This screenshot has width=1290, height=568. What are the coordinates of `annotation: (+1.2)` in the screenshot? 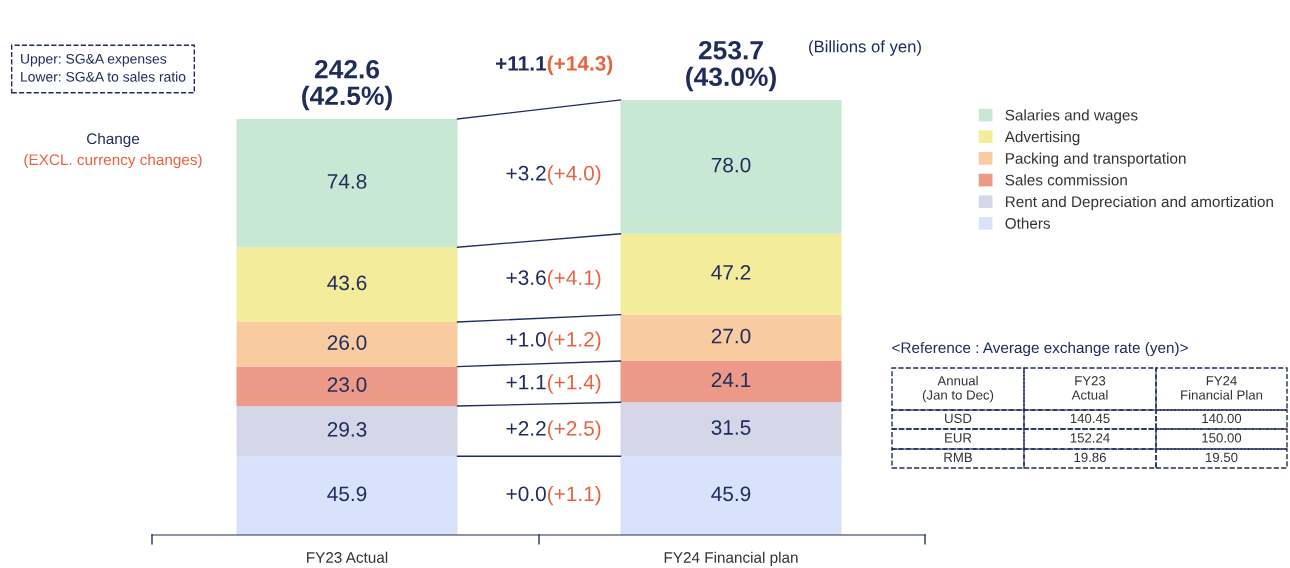 It's located at (574, 341).